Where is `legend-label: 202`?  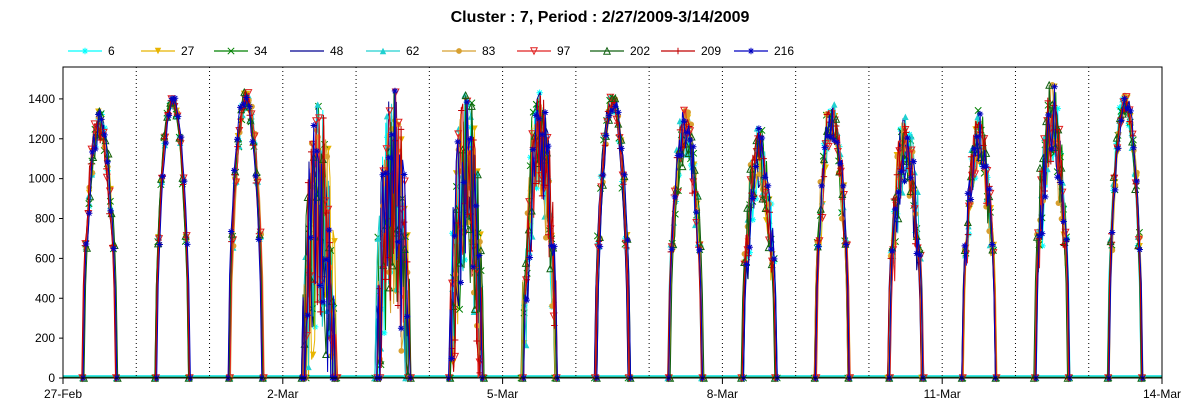 legend-label: 202 is located at coordinates (640, 51).